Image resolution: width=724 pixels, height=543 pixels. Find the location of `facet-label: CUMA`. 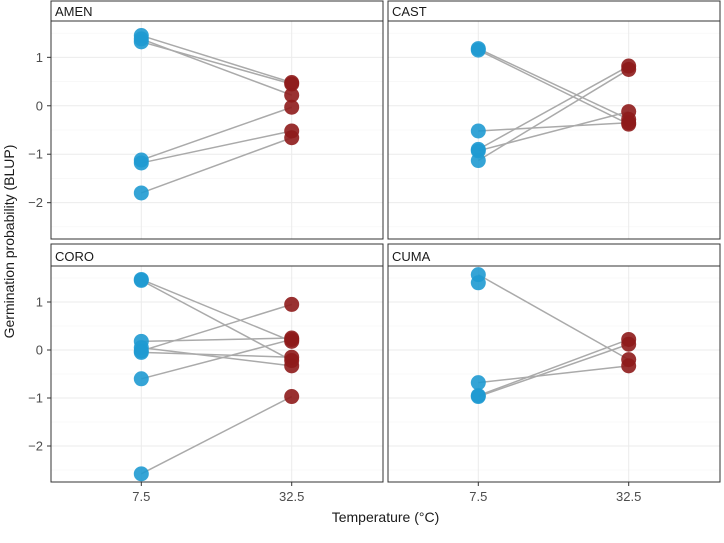

facet-label: CUMA is located at coordinates (411, 256).